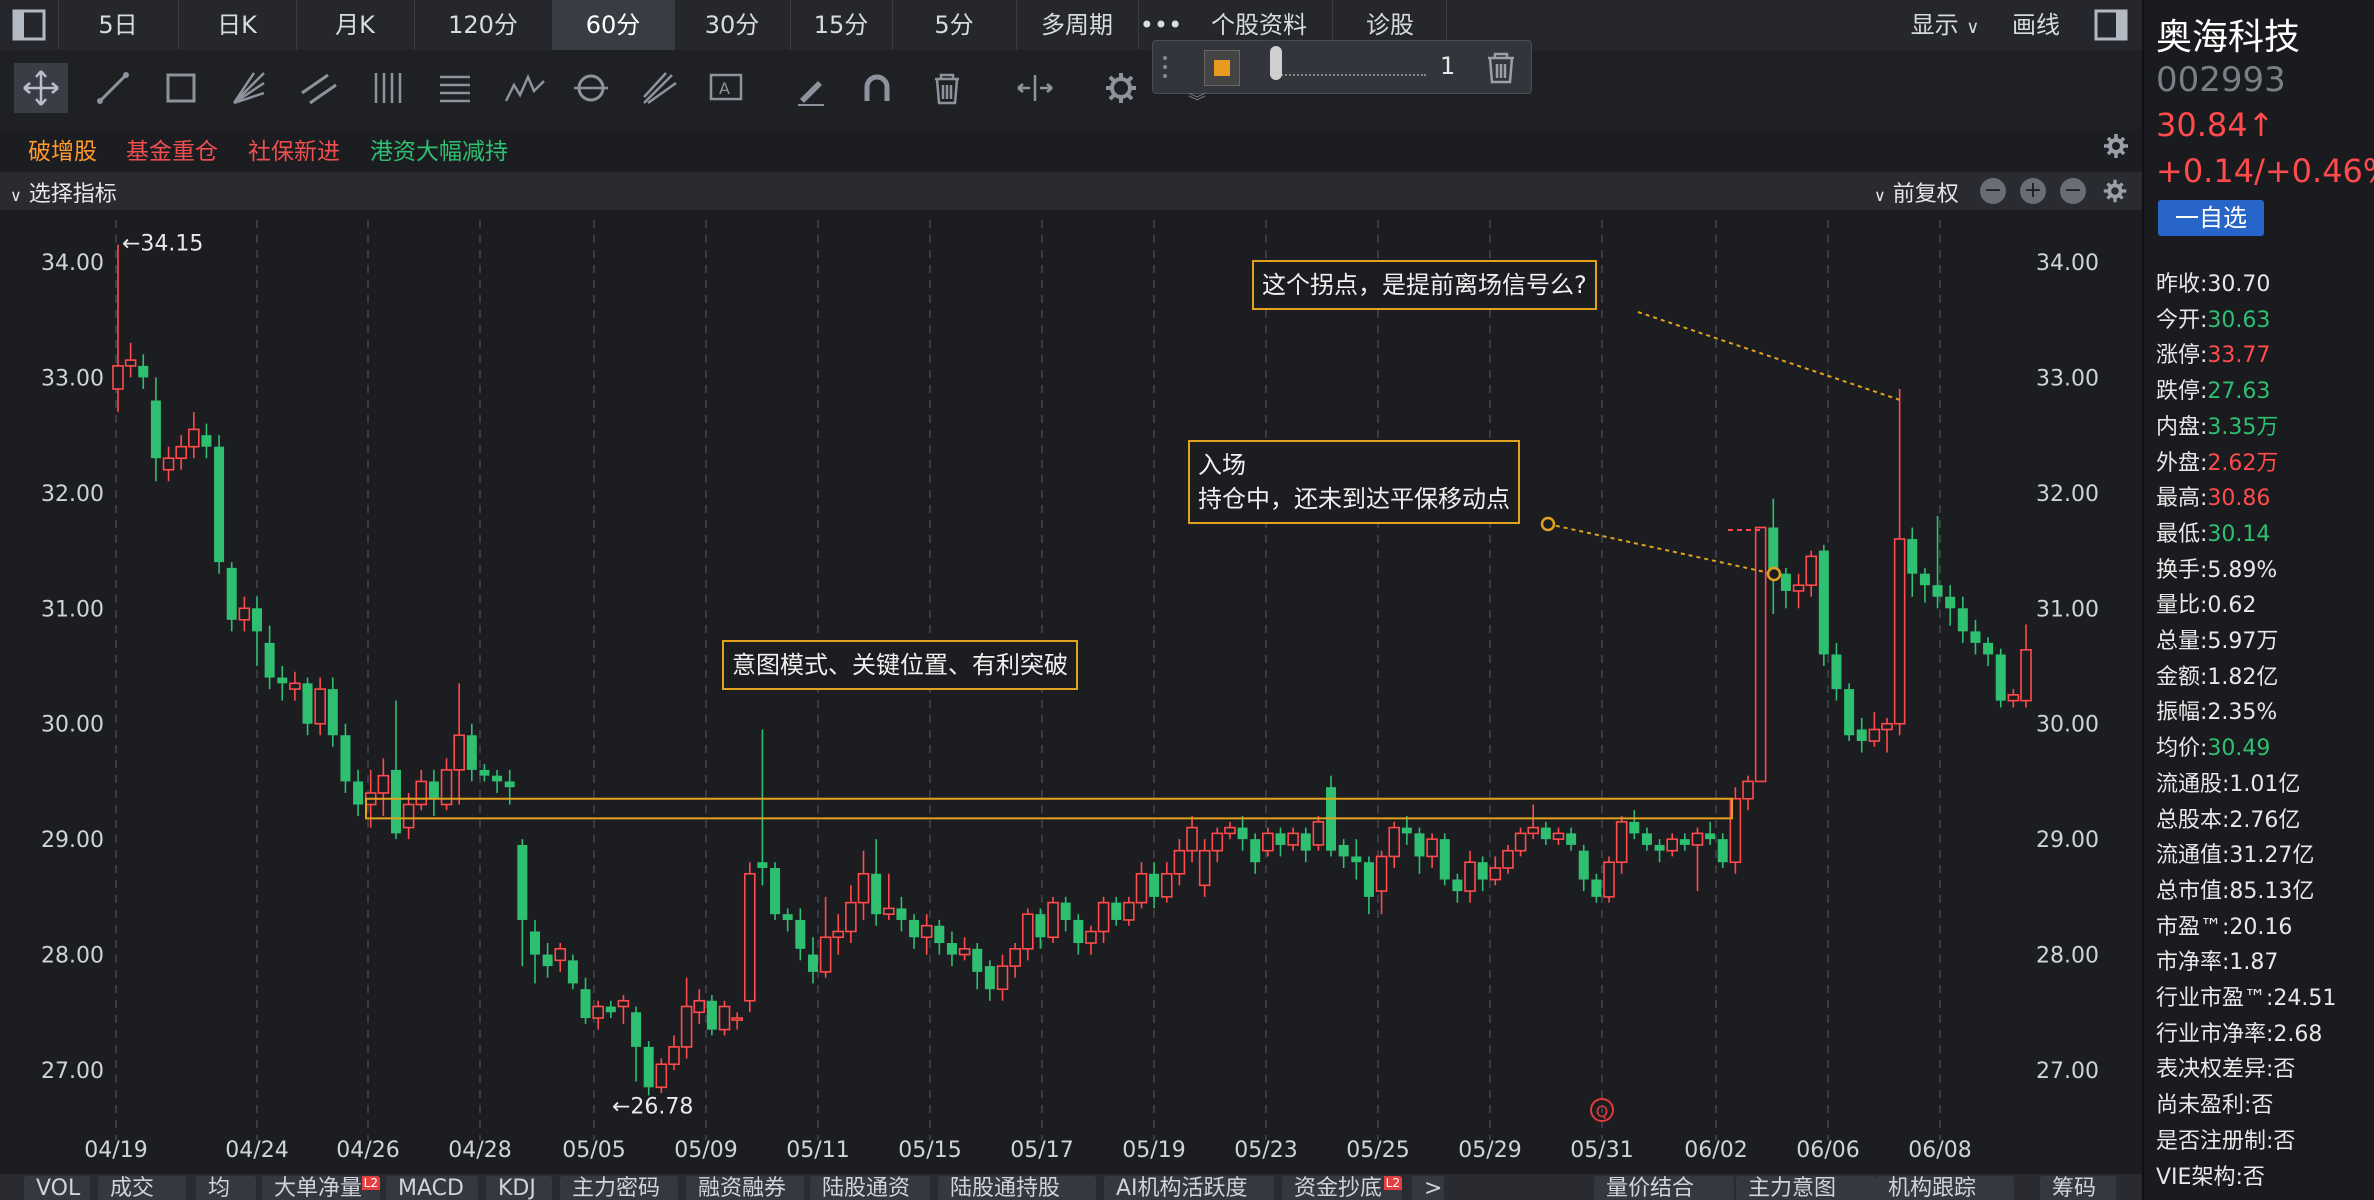 The width and height of the screenshot is (2374, 1200). I want to click on settings-icon, so click(1121, 88).